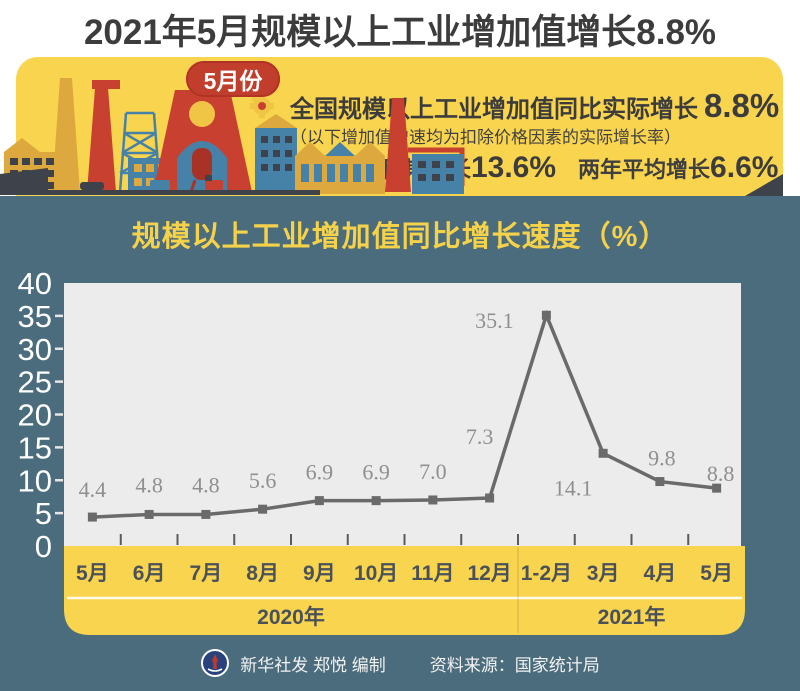 The height and width of the screenshot is (691, 800). I want to click on page-title: 2021年5月规模以上工业增加值增长8.8%, so click(400, 32).